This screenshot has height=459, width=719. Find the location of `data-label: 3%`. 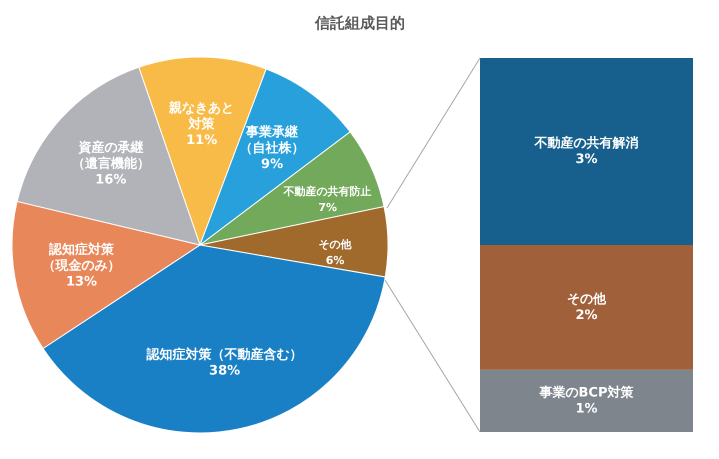

data-label: 3% is located at coordinates (586, 160).